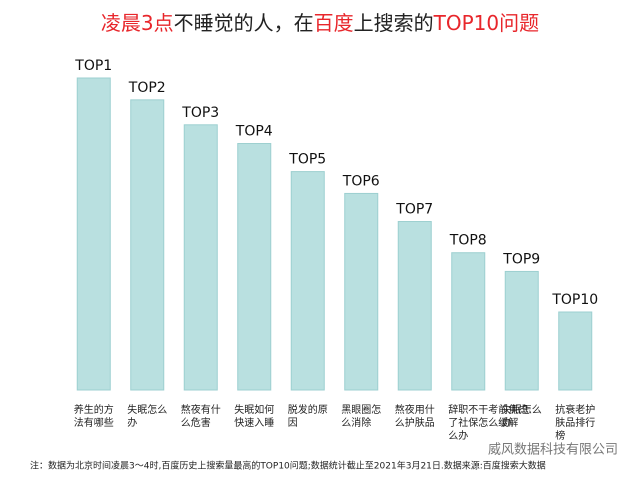  I want to click on rank-label: TOP8, so click(468, 241).